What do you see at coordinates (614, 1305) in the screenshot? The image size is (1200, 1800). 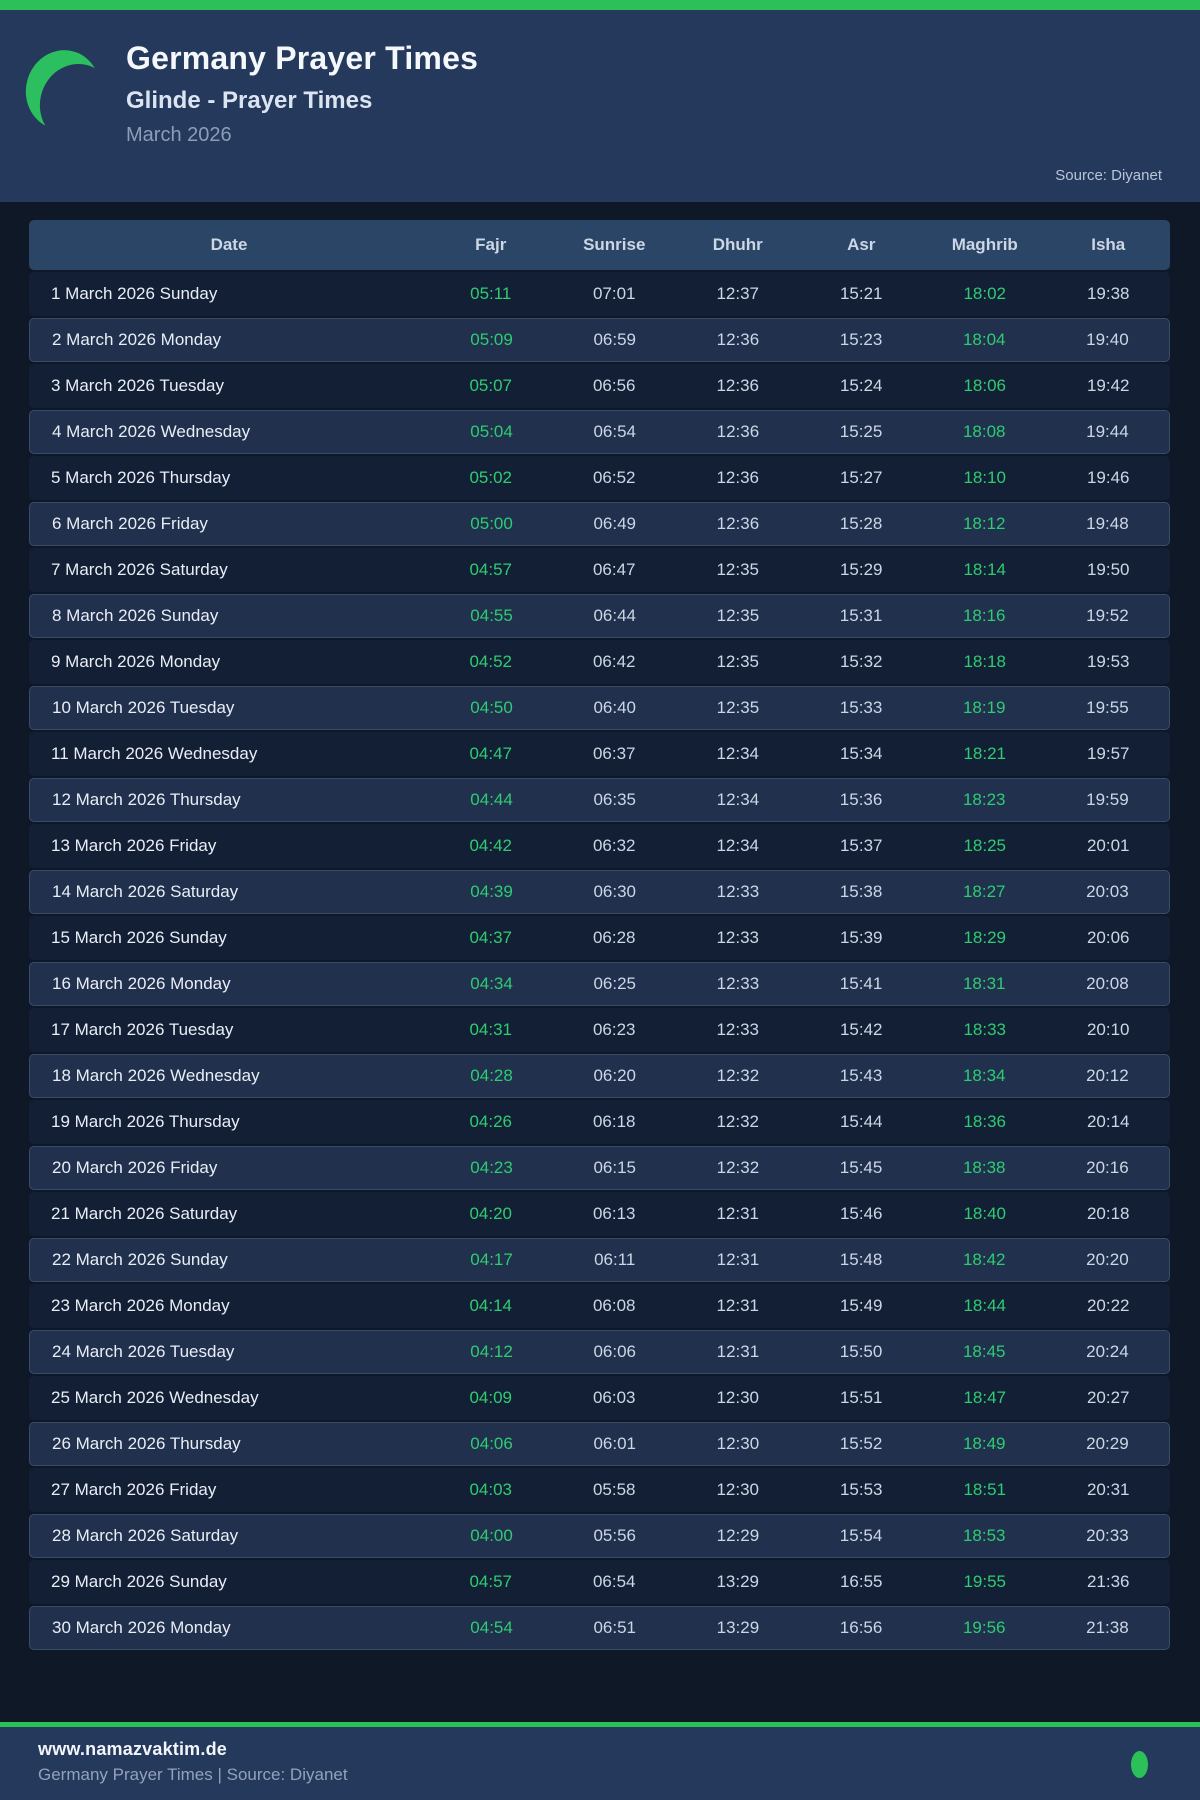 I see `sunrise-time-cell: 06:08` at bounding box center [614, 1305].